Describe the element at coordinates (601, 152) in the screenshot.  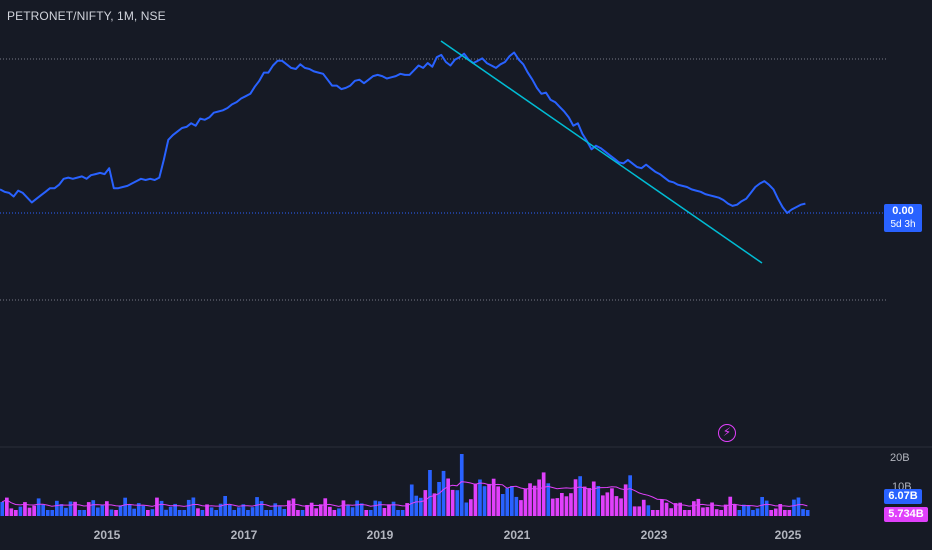
I see `trendline` at that location.